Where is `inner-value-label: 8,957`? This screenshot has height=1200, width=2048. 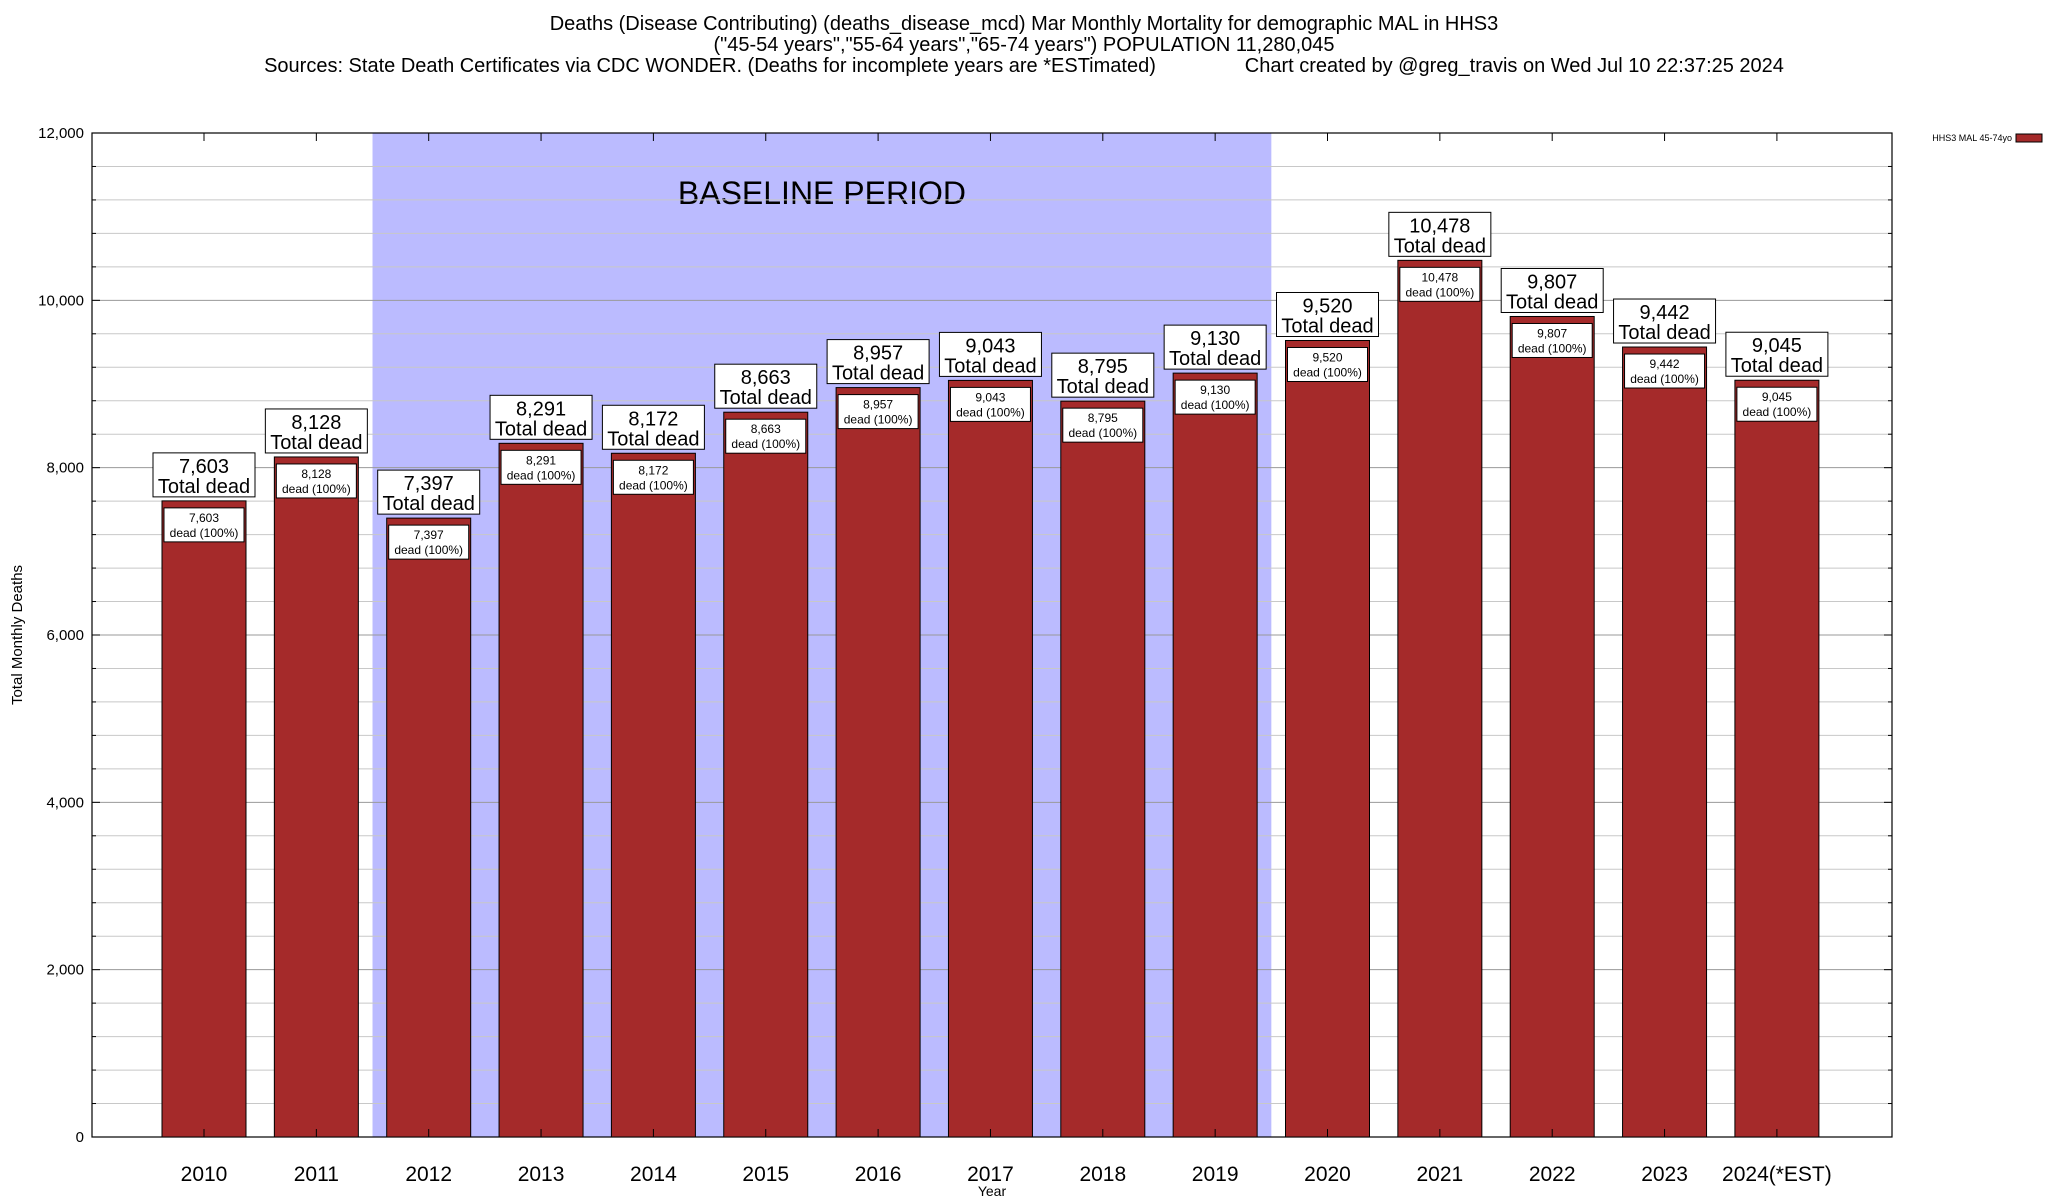
inner-value-label: 8,957 is located at coordinates (878, 405).